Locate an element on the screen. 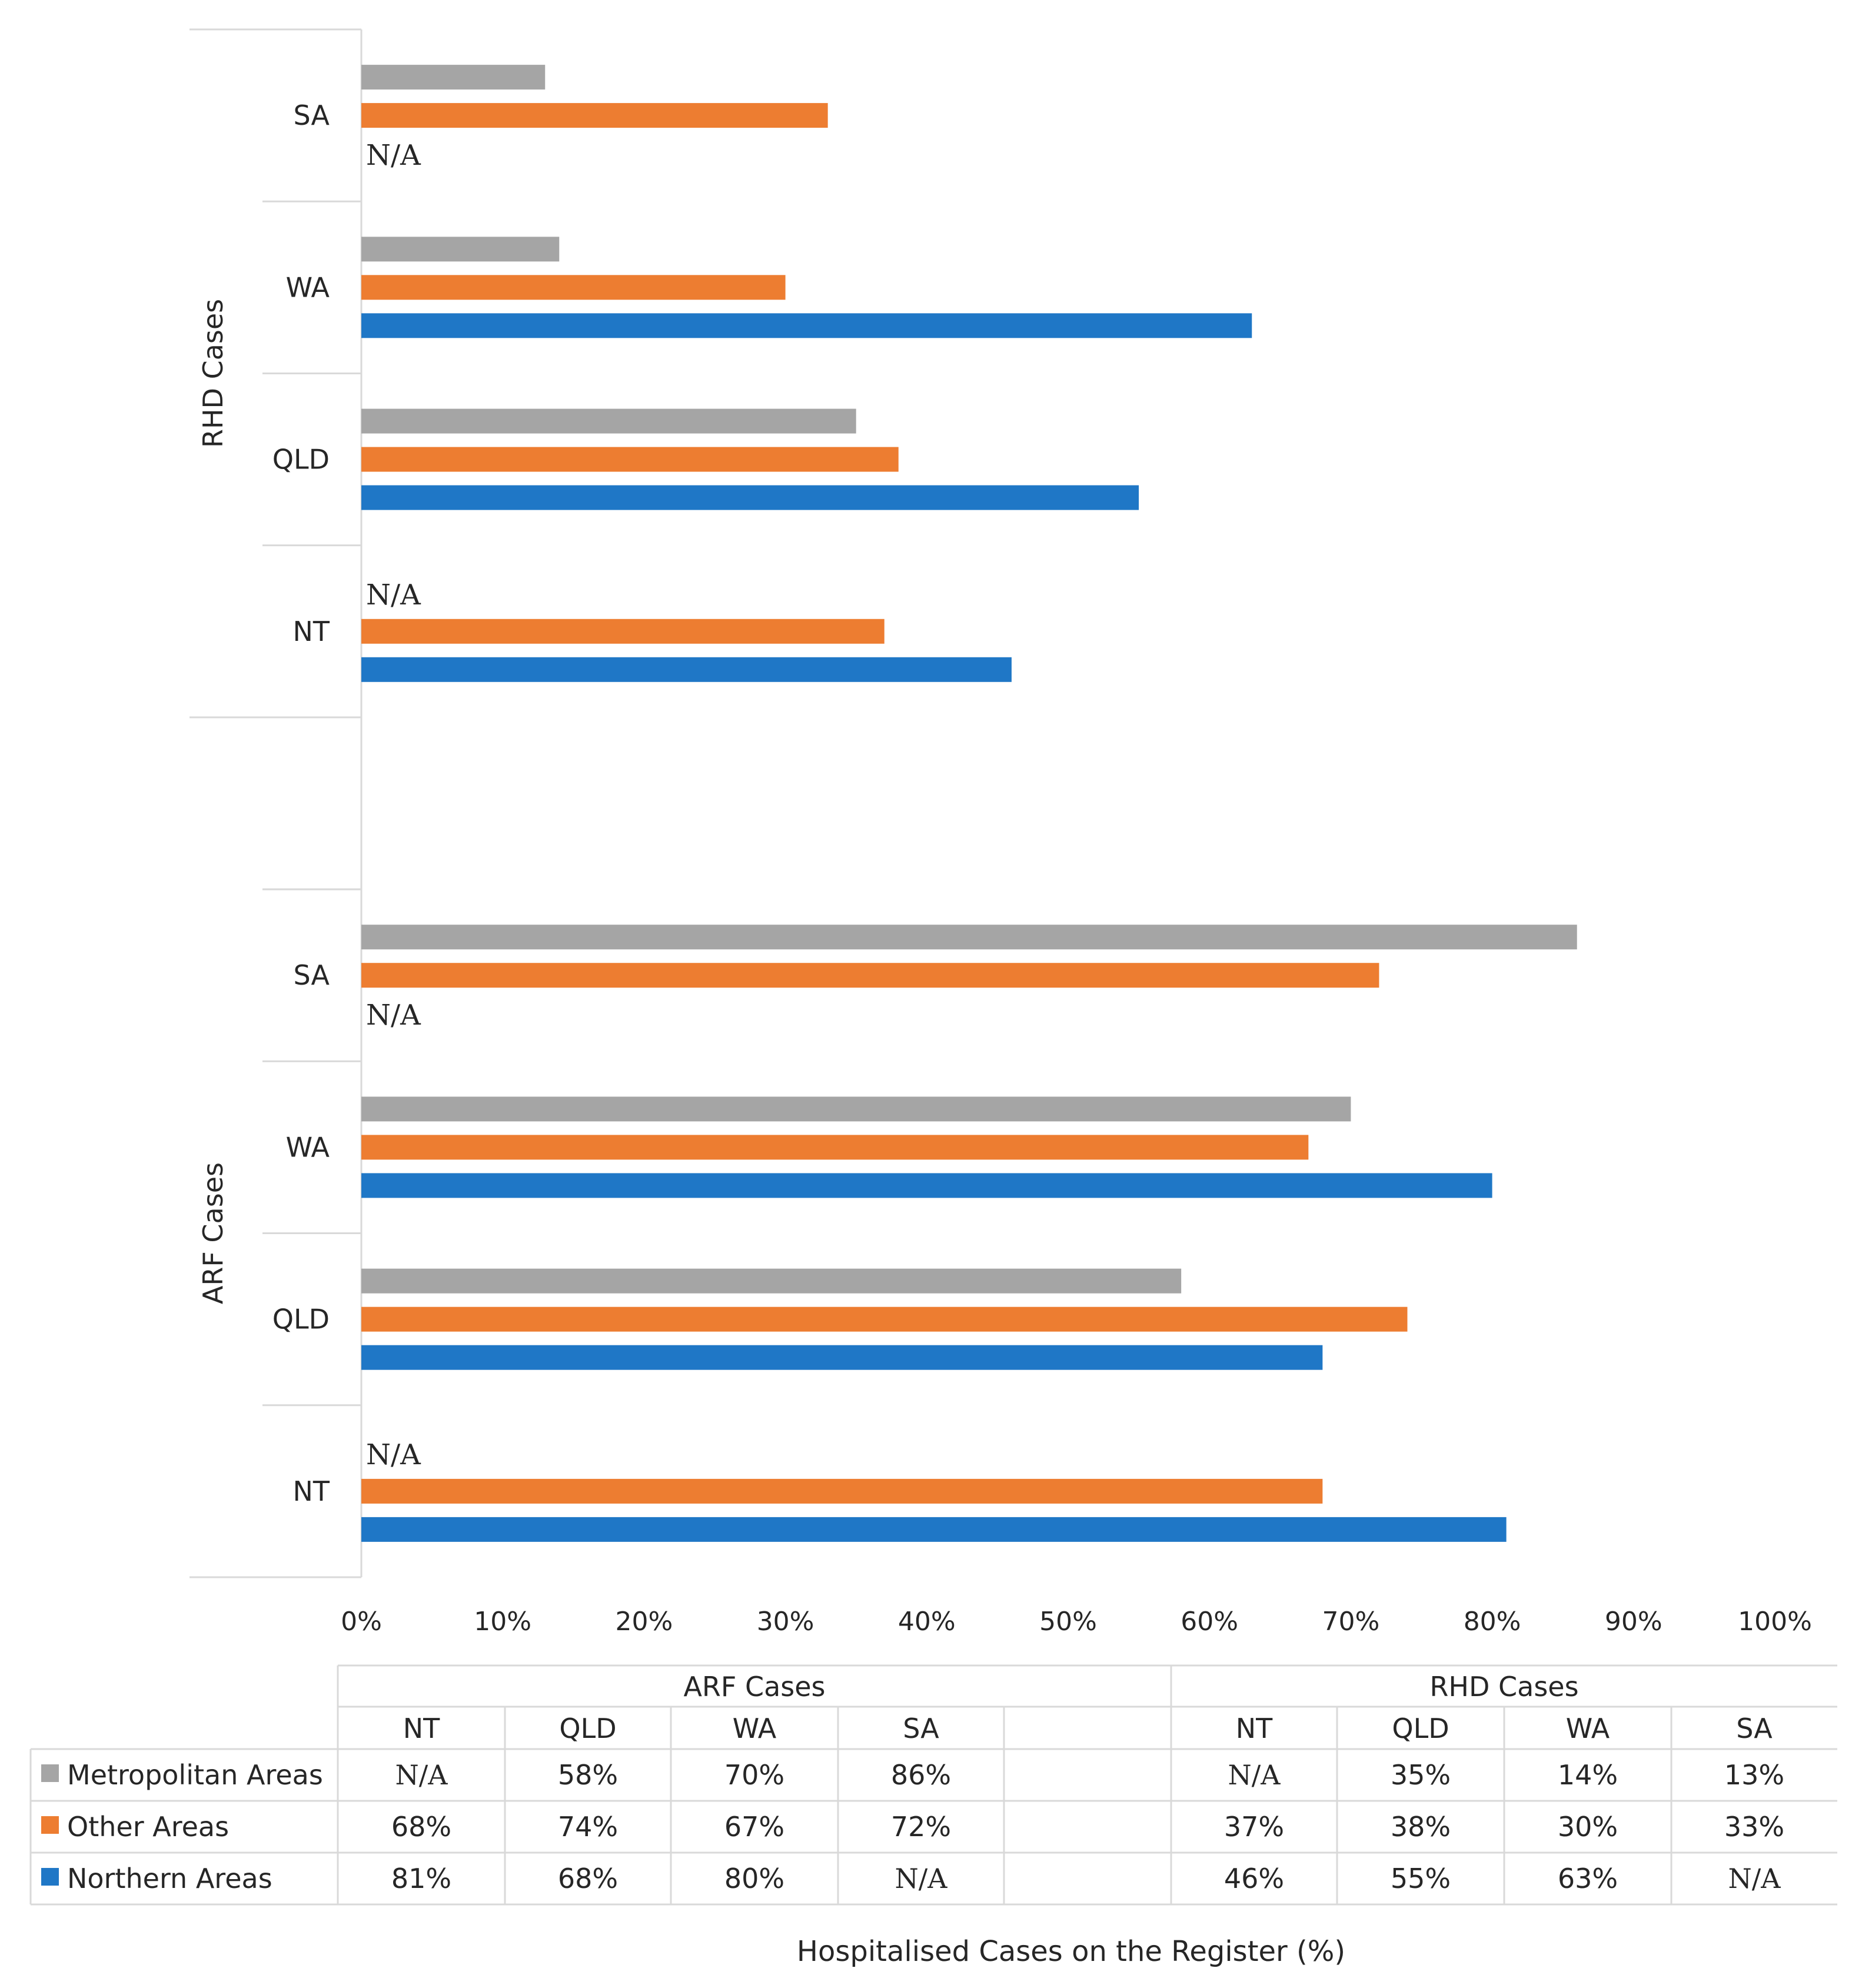  table-cell: 35% is located at coordinates (1421, 1775).